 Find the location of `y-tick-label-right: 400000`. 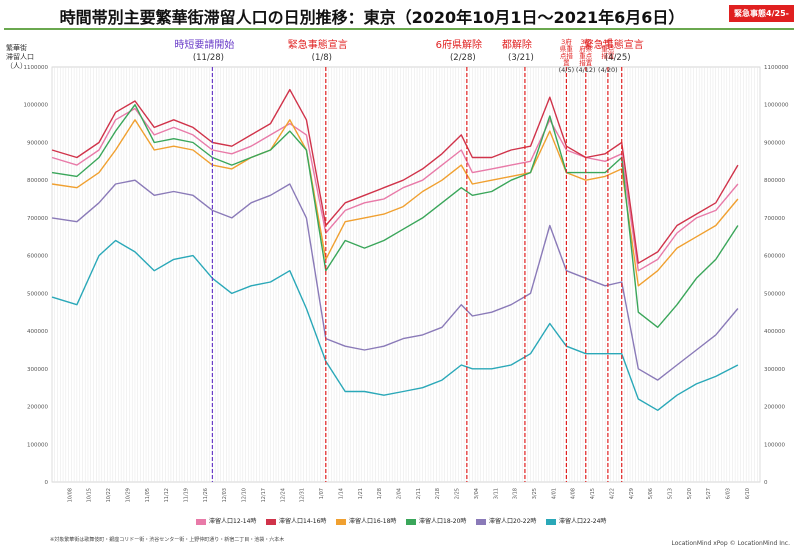

y-tick-label-right: 400000 is located at coordinates (774, 332).